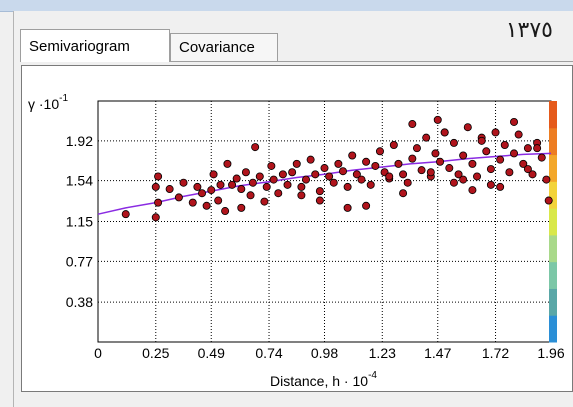  What do you see at coordinates (95, 45) in the screenshot?
I see `tab-semivariogram: Semivariogram` at bounding box center [95, 45].